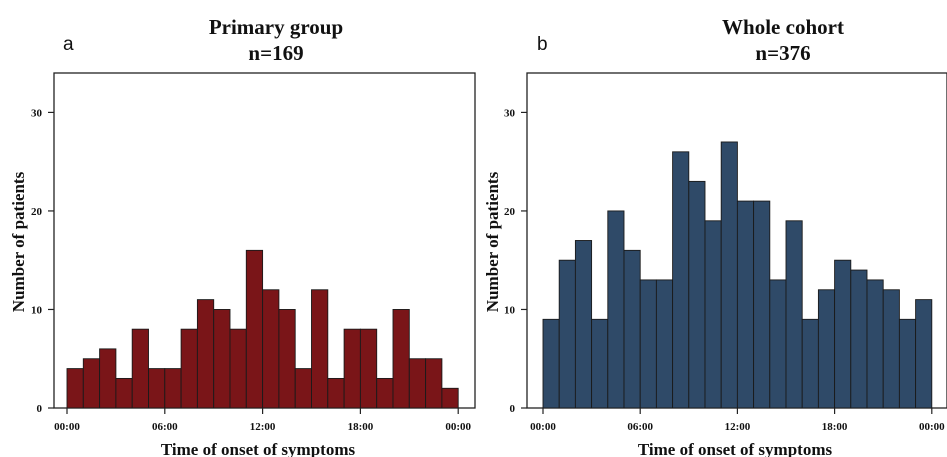  Describe the element at coordinates (275, 53) in the screenshot. I see `chart-subtitle: n=169` at that location.